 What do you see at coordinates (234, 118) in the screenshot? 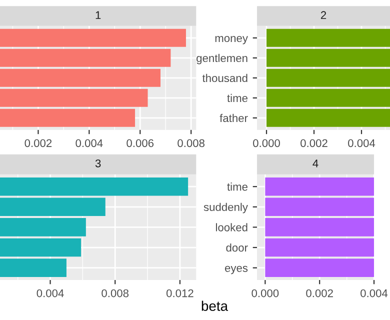
I see `y-tick-label: father` at bounding box center [234, 118].